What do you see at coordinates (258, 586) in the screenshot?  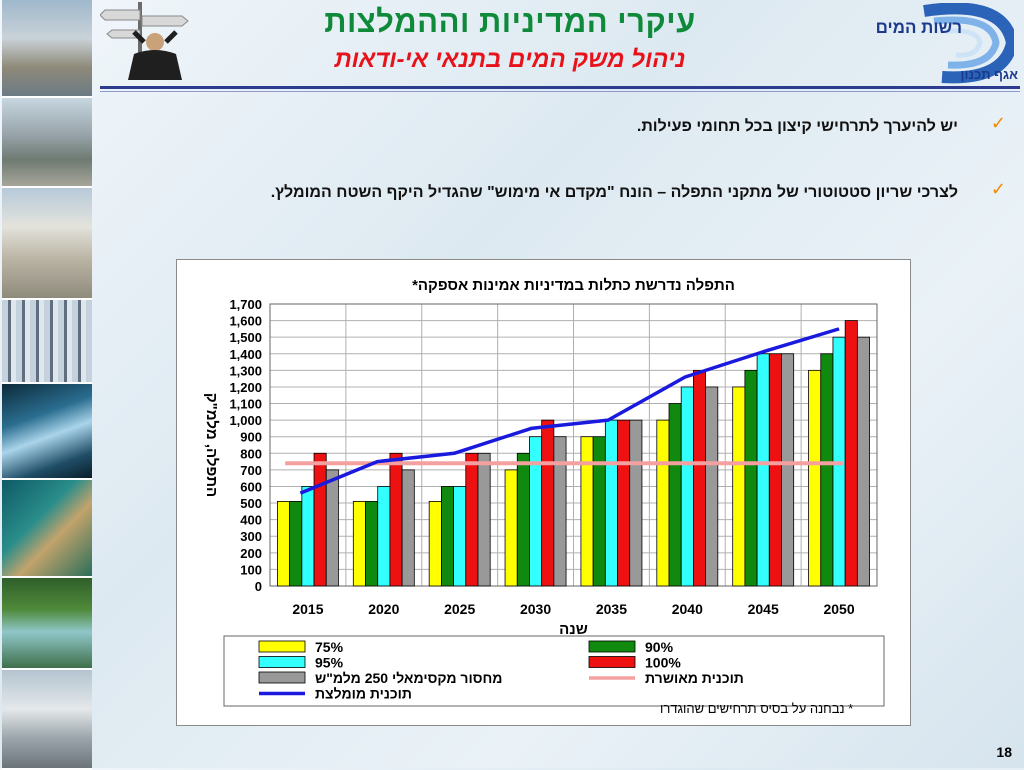 I see `y-tick-label: 0` at bounding box center [258, 586].